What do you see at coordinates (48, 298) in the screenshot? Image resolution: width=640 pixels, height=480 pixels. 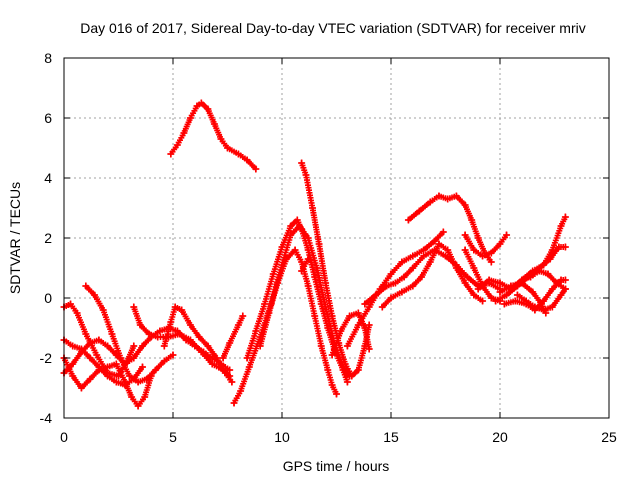 I see `y-tick-label: 0` at bounding box center [48, 298].